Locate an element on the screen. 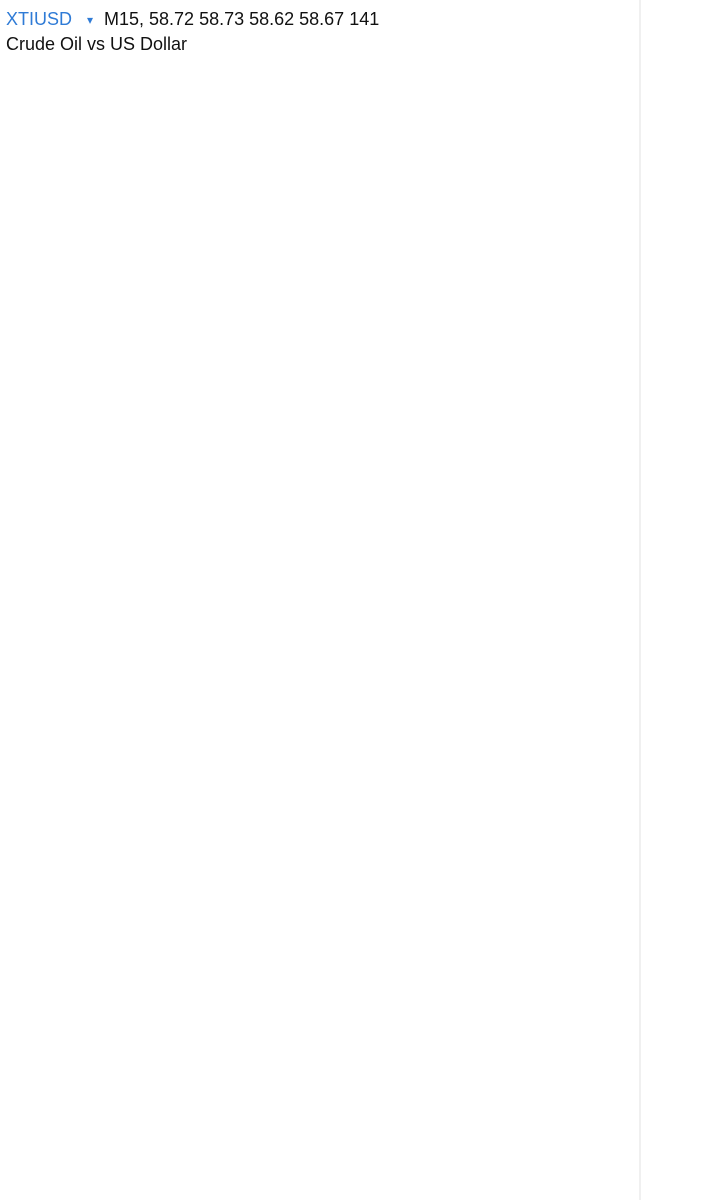 Image resolution: width=715 pixels, height=1200 pixels. subtitle: Crude Oil vs US Dollar is located at coordinates (96, 44).